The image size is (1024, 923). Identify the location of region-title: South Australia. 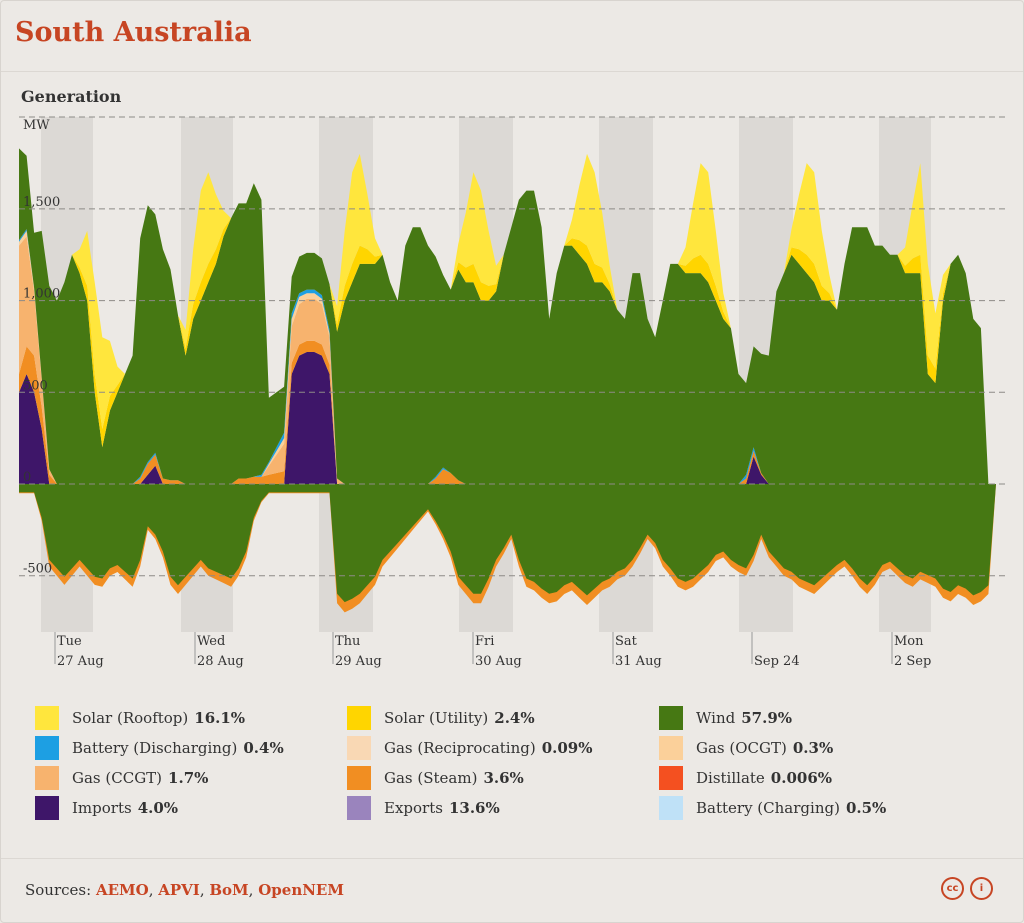
(133, 32).